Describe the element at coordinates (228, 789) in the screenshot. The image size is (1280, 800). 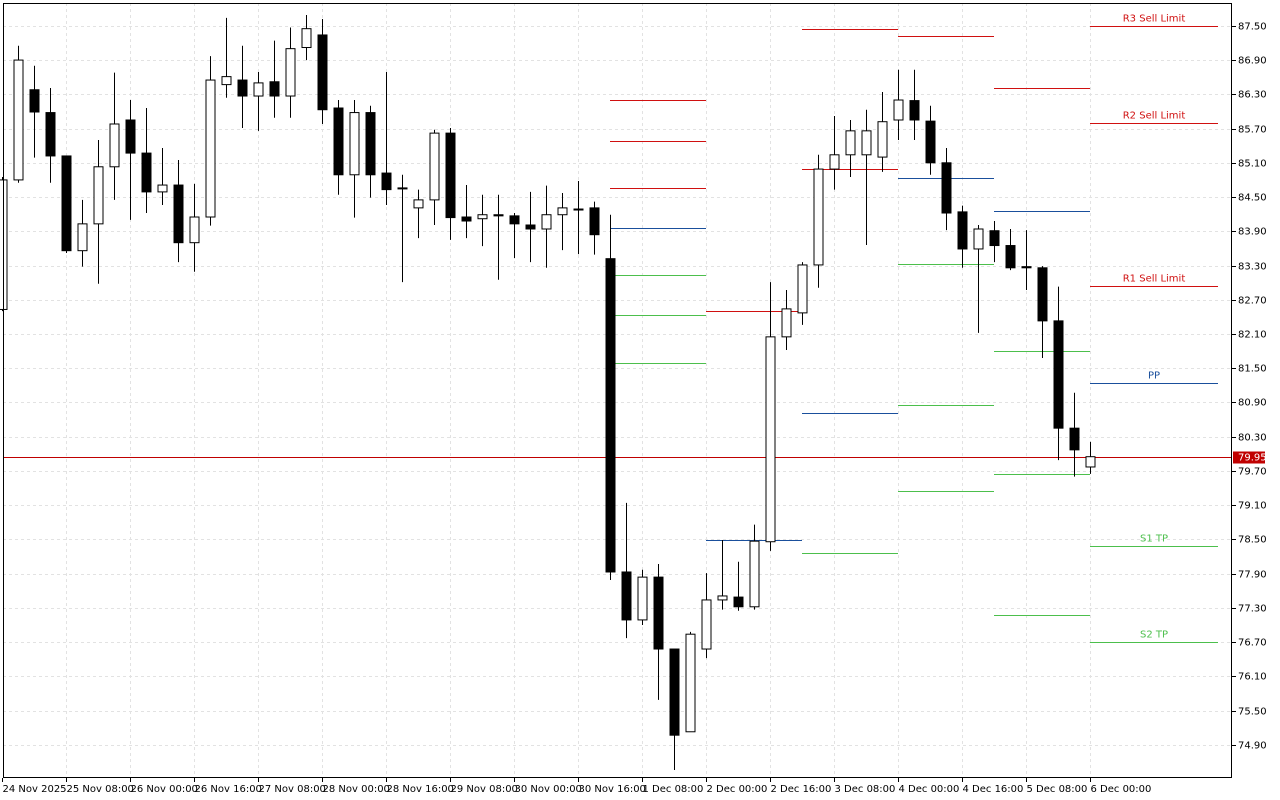
I see `x-tick-label: 26 Nov 16:00` at that location.